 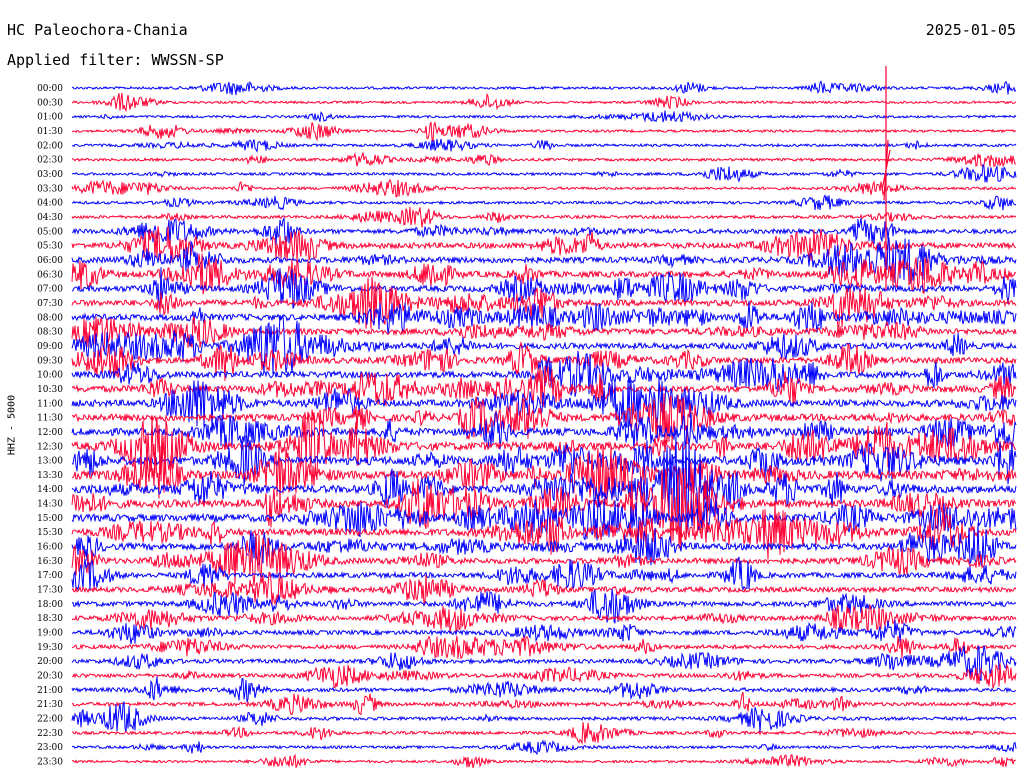 What do you see at coordinates (50, 490) in the screenshot?
I see `row-label-1400: 14:00` at bounding box center [50, 490].